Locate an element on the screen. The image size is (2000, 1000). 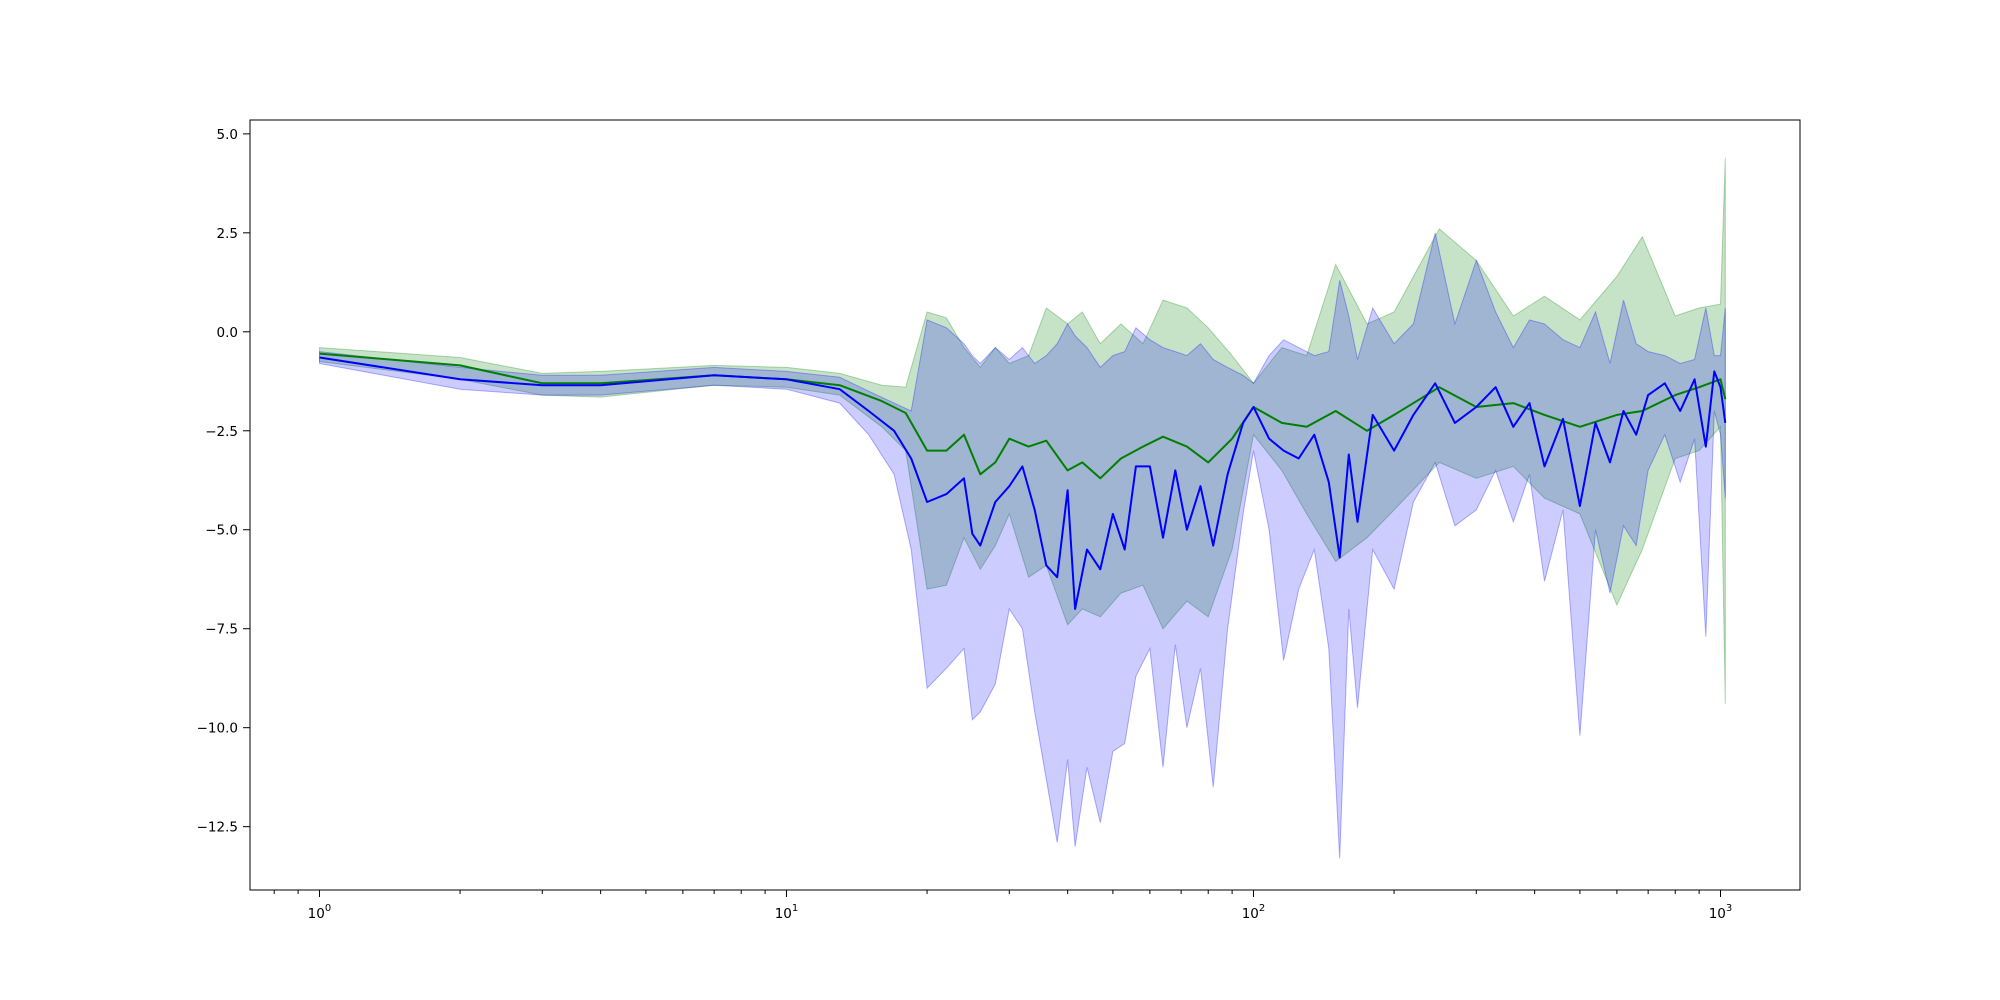
y-tick-label: −10.0 is located at coordinates (217, 729).